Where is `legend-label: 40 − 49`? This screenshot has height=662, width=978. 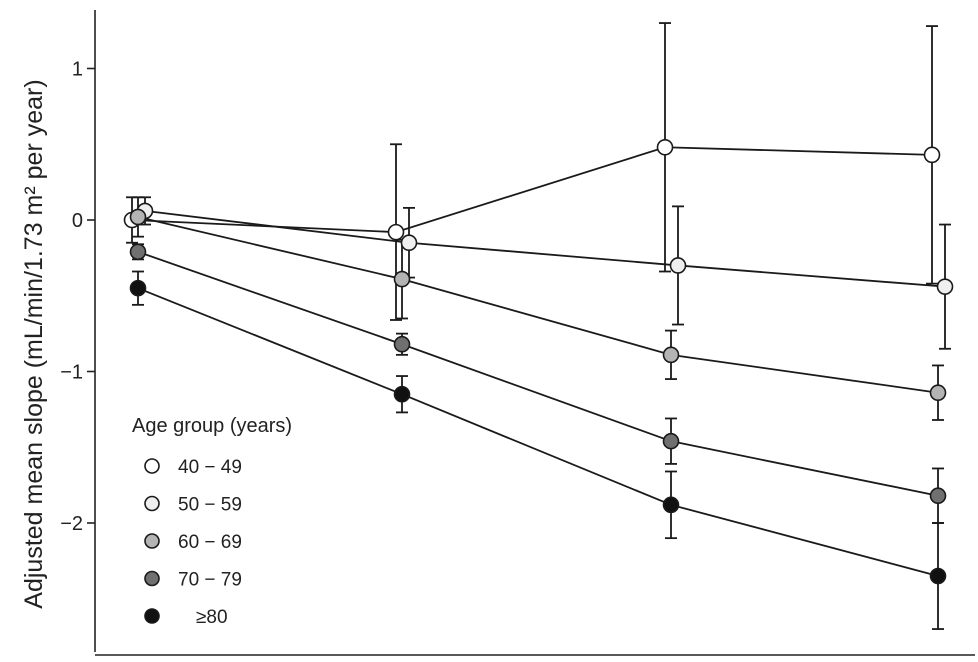
legend-label: 40 − 49 is located at coordinates (210, 467).